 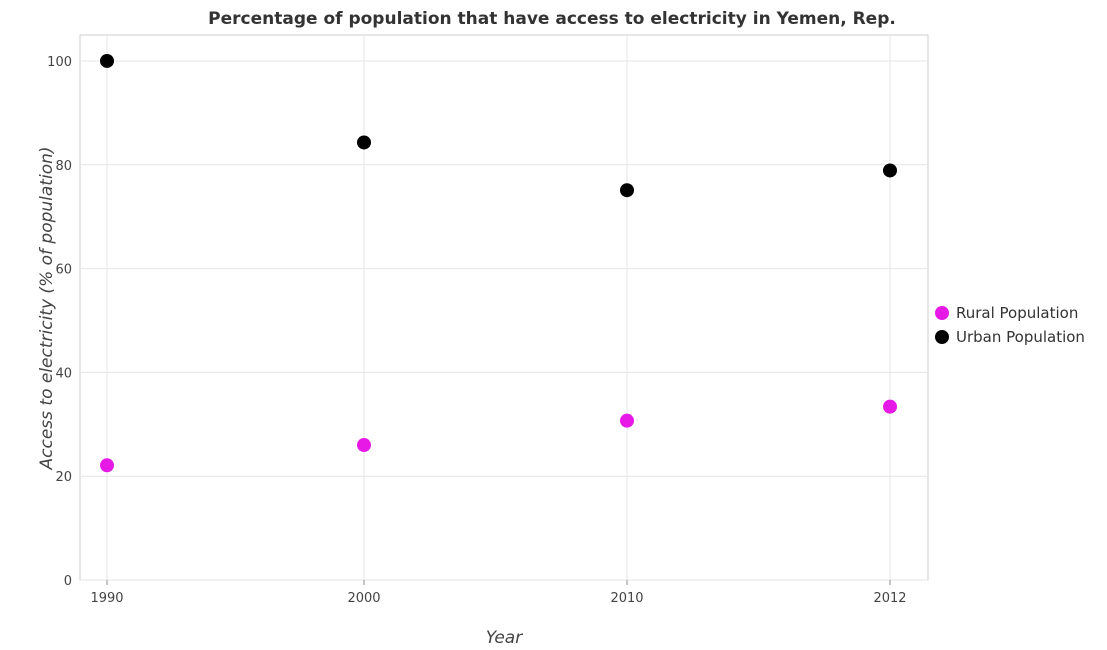 I want to click on y-tick-label: 40, so click(x=63, y=373).